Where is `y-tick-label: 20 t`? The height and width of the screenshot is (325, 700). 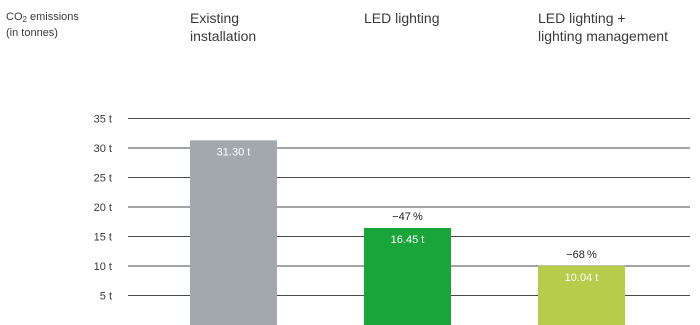 y-tick-label: 20 t is located at coordinates (103, 208).